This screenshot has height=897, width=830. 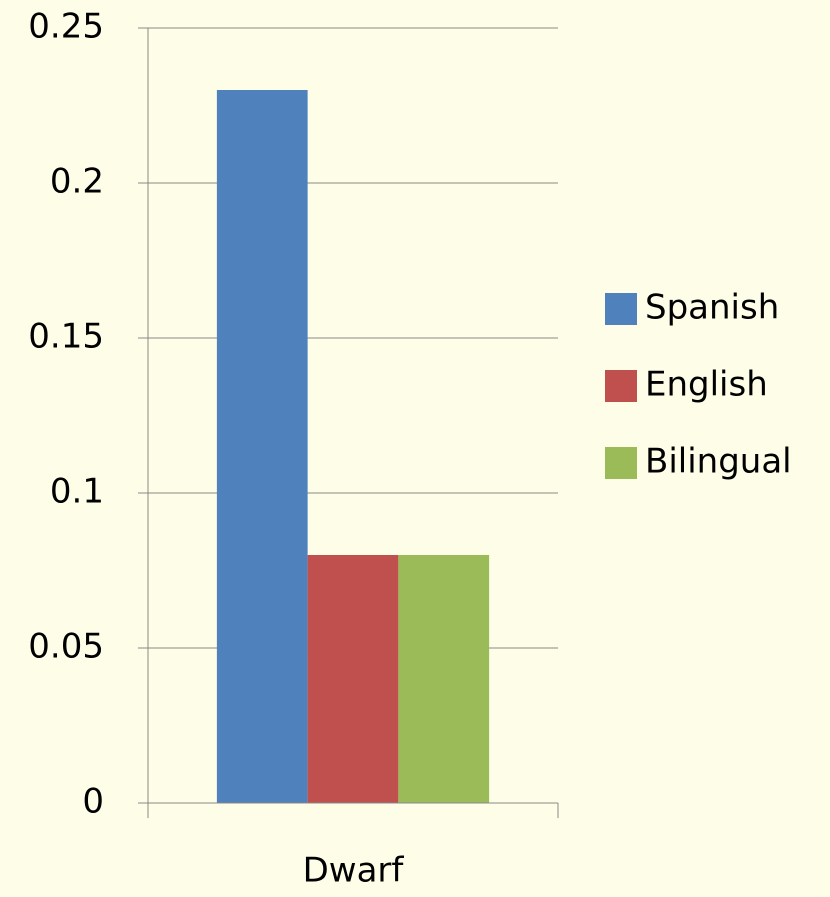 What do you see at coordinates (66, 337) in the screenshot?
I see `y-tick-label: 0.15` at bounding box center [66, 337].